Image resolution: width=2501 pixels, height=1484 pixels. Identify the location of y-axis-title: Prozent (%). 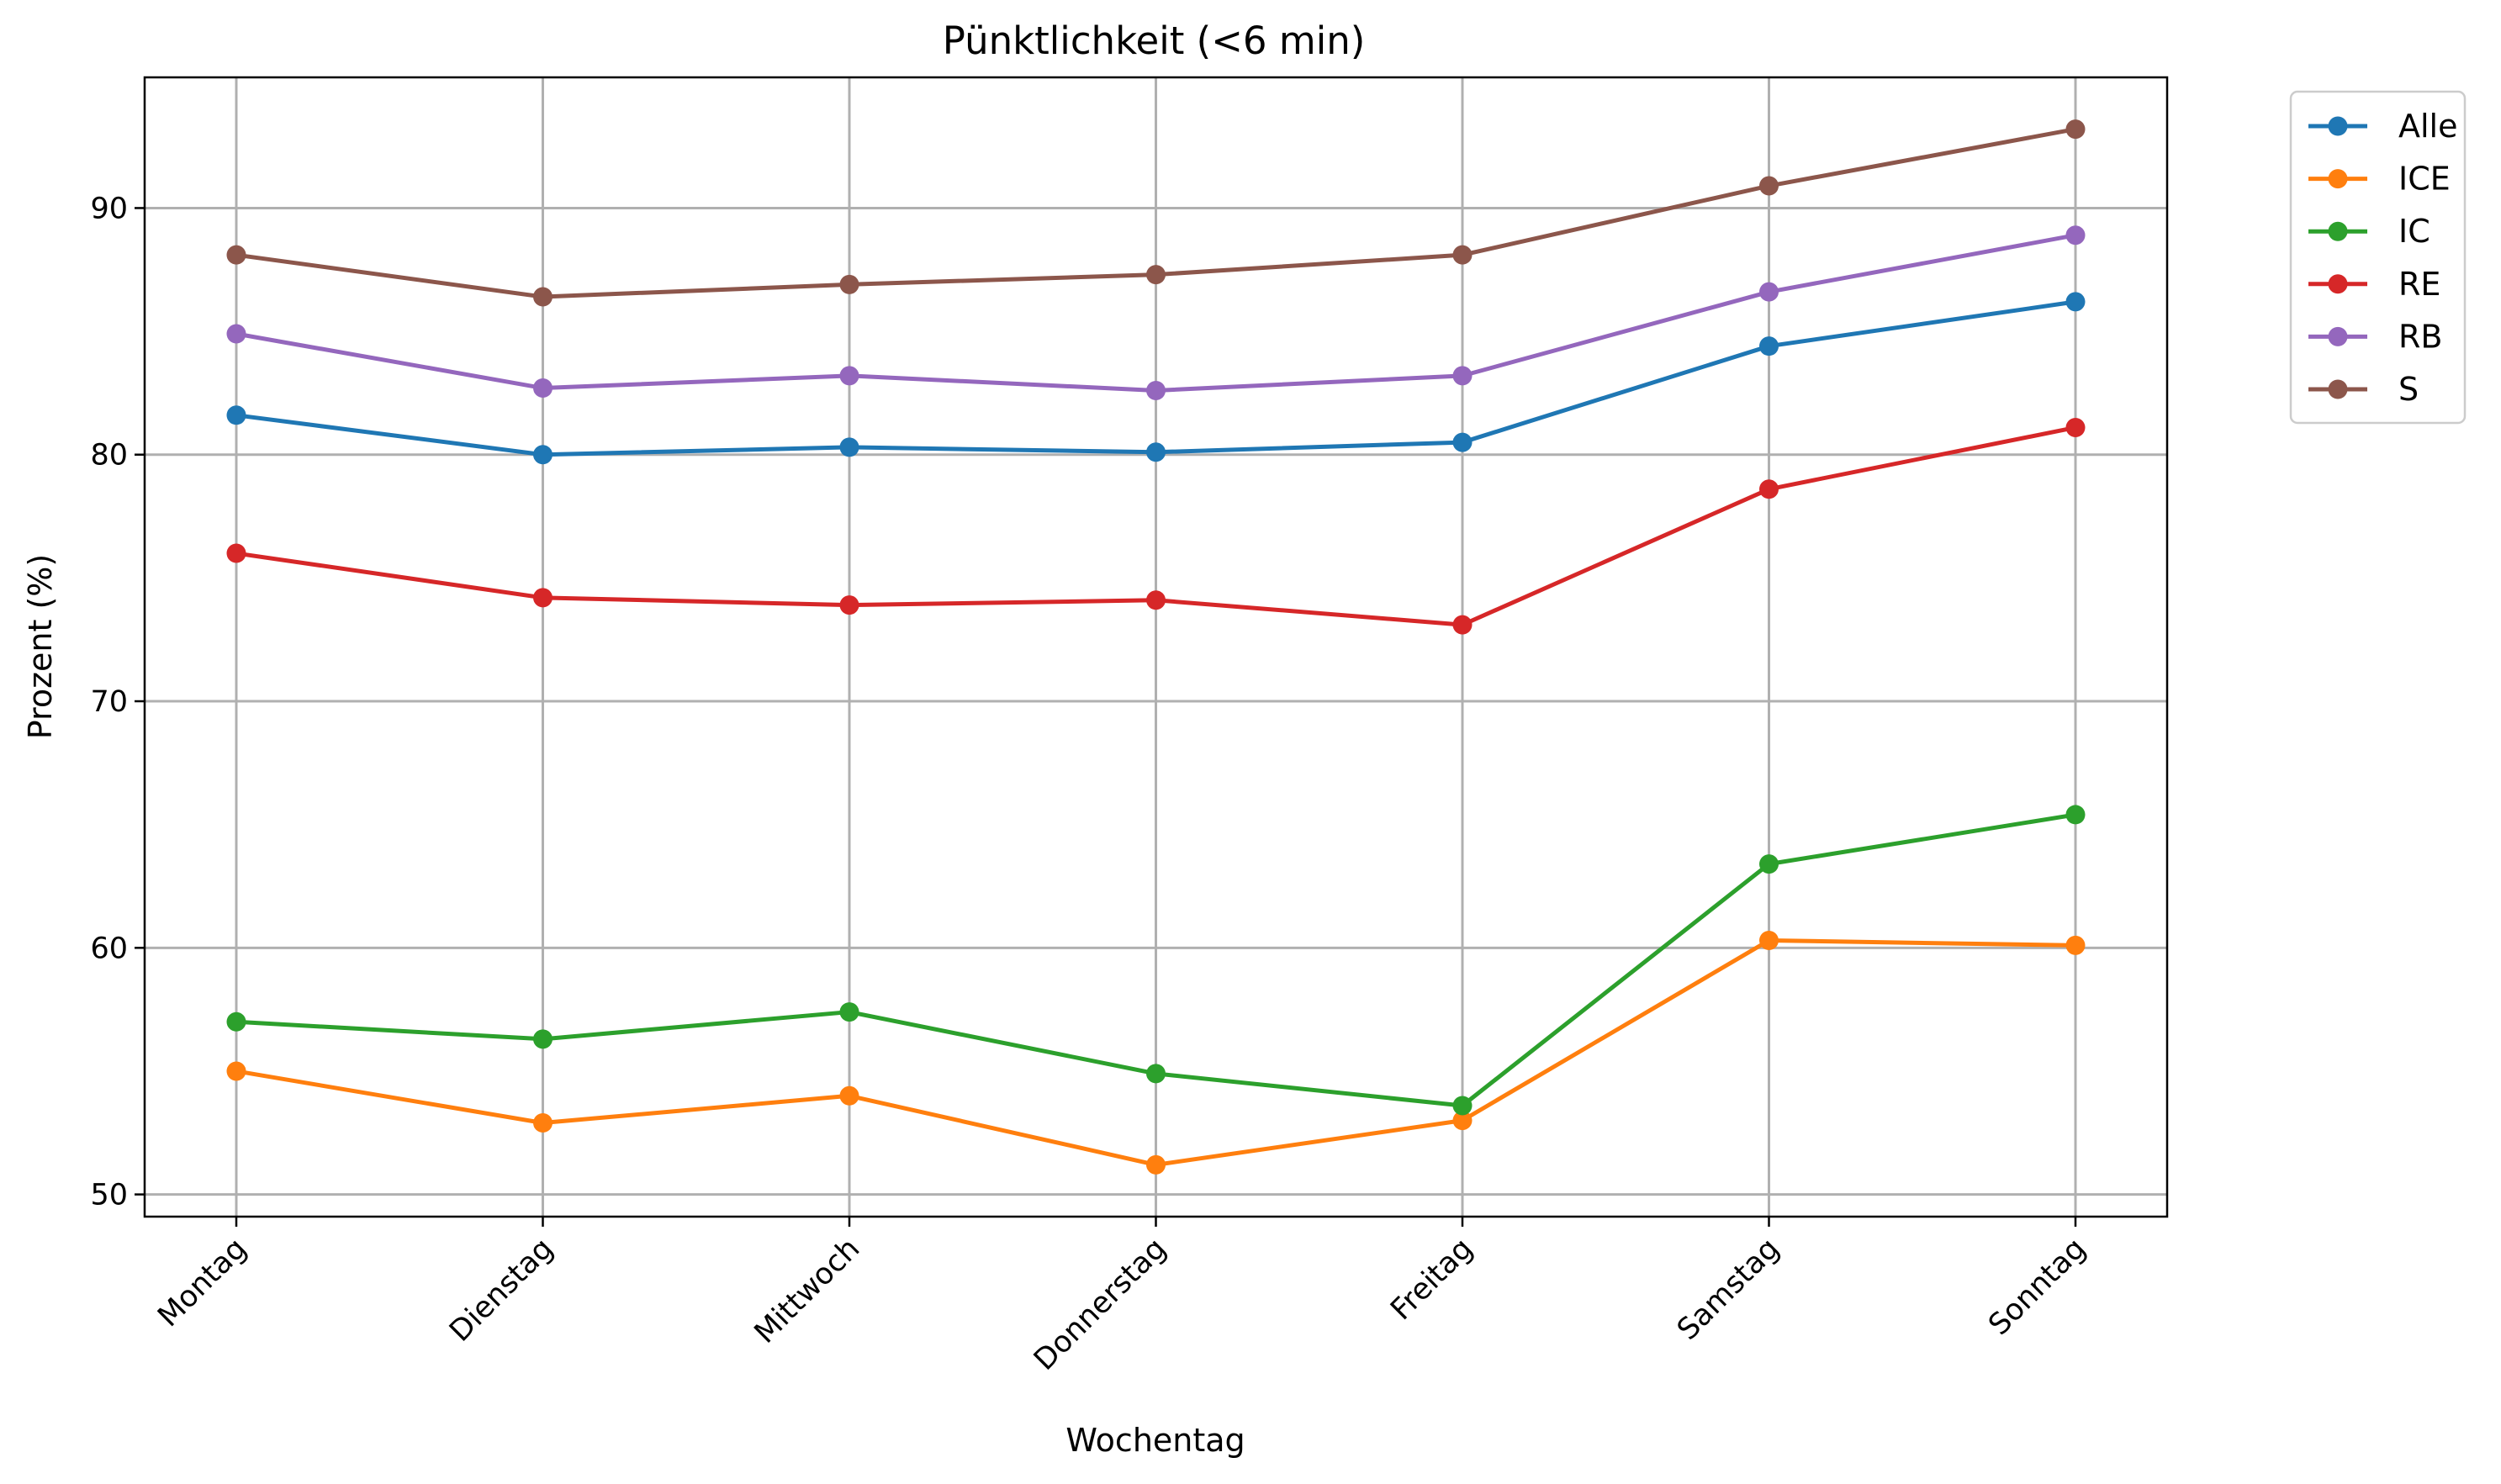
(40, 646).